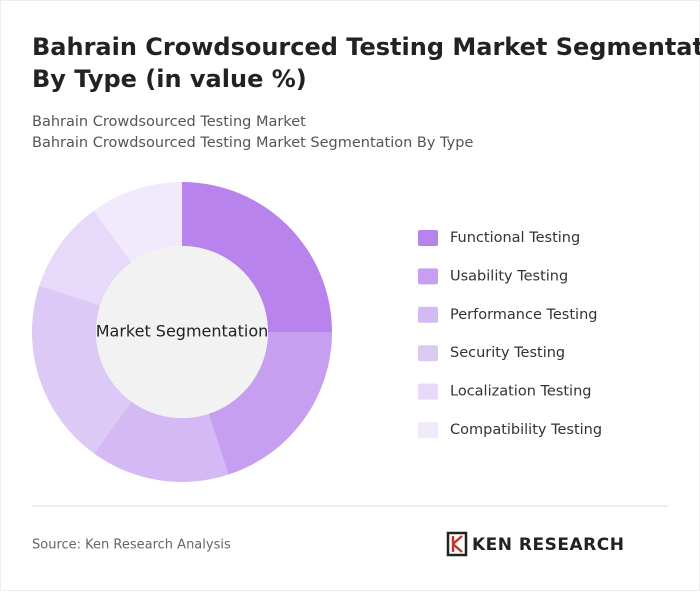 Image resolution: width=700 pixels, height=595 pixels. I want to click on logo-icon, so click(457, 544).